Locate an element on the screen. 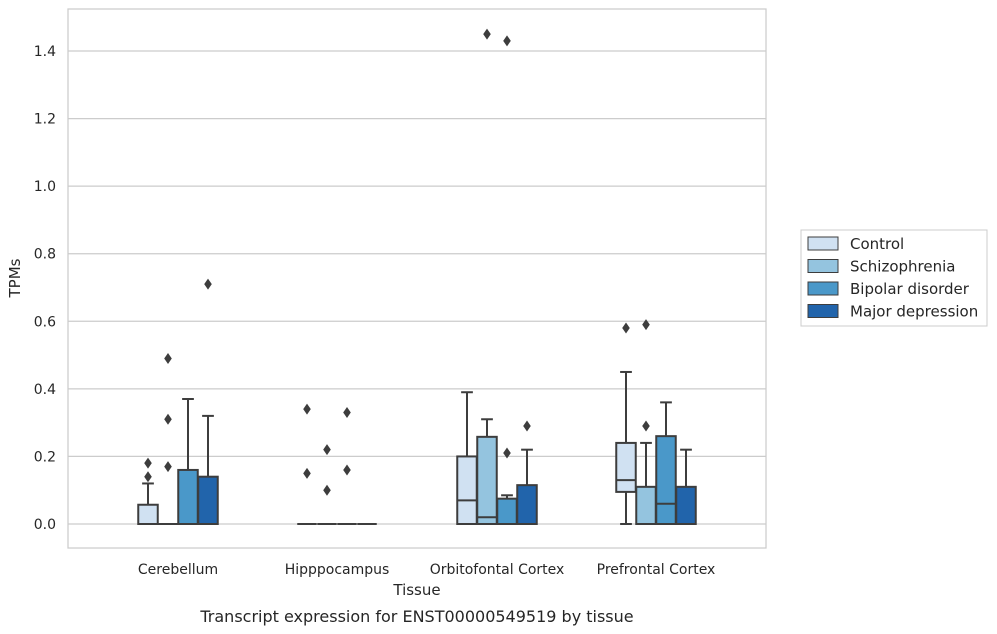 This screenshot has height=634, width=997. y-tick-label: 1.4 is located at coordinates (45, 52).